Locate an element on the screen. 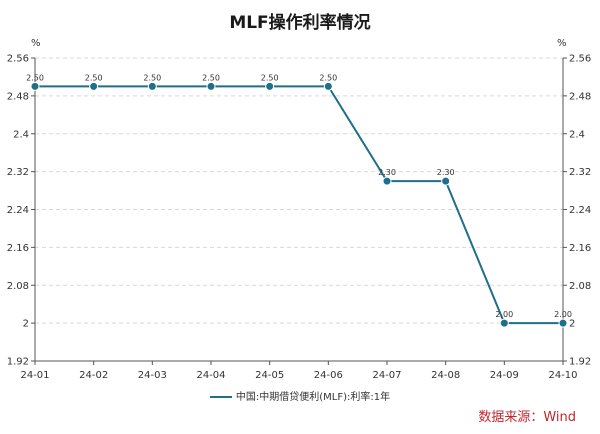 Image resolution: width=600 pixels, height=434 pixels. y-tick-label-left: 2.32 is located at coordinates (18, 172).